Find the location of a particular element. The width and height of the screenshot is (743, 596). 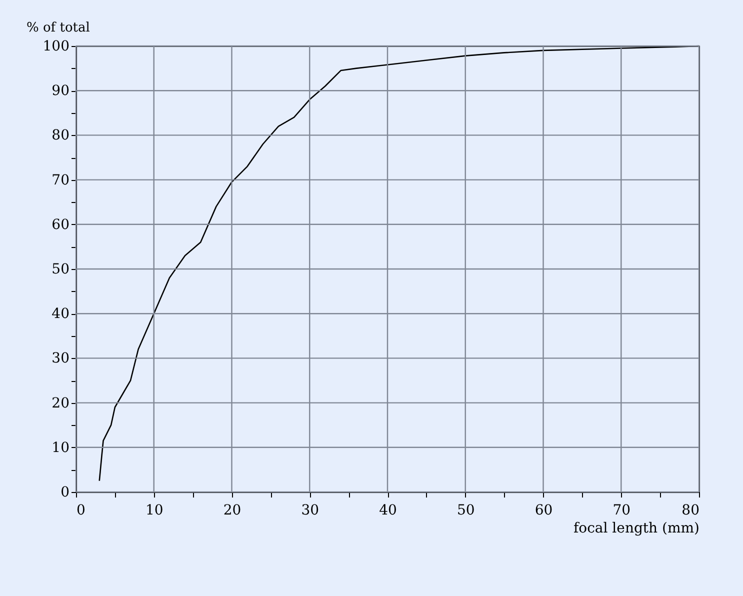

x-tick-label: 40 is located at coordinates (388, 510).